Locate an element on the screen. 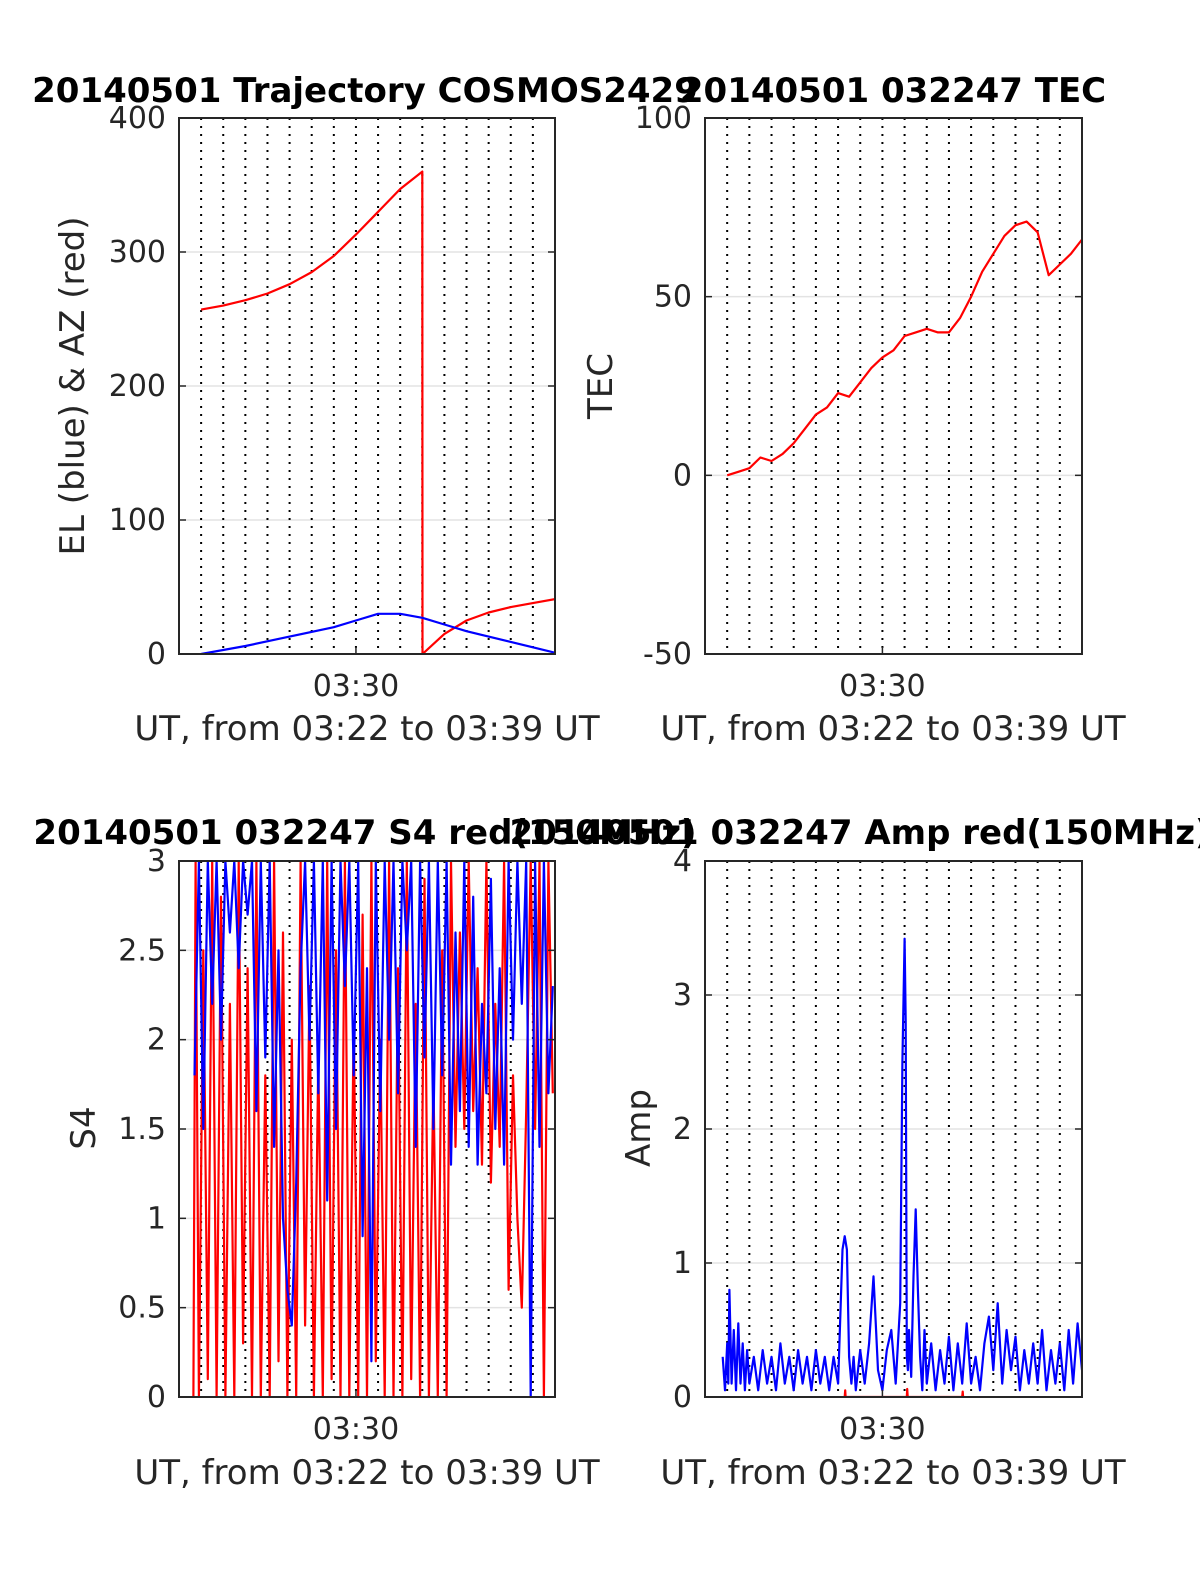 The image size is (1200, 1575). s4-series-1-line is located at coordinates (373, 1129).